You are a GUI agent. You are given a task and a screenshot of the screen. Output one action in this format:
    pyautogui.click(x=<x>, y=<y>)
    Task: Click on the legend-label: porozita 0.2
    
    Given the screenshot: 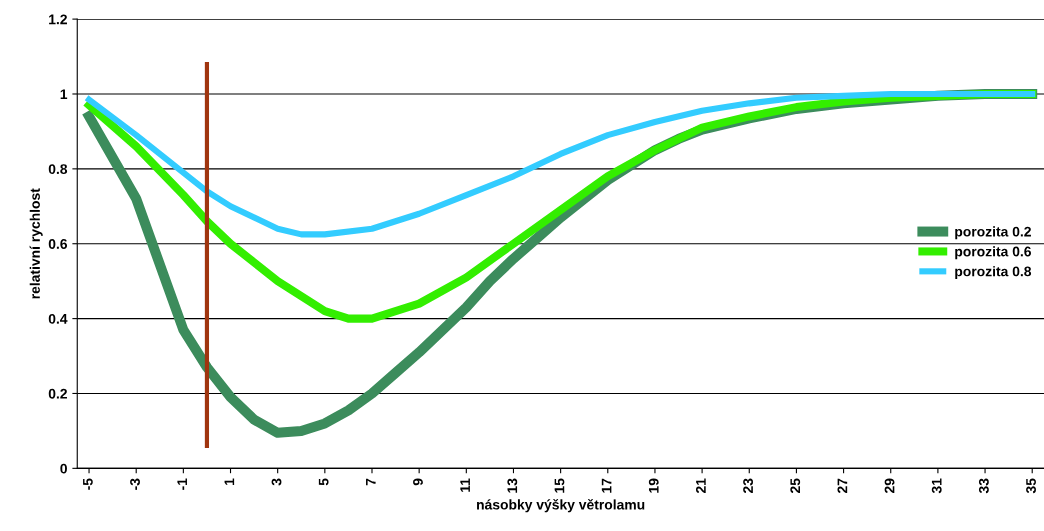 What is the action you would take?
    pyautogui.click(x=993, y=233)
    